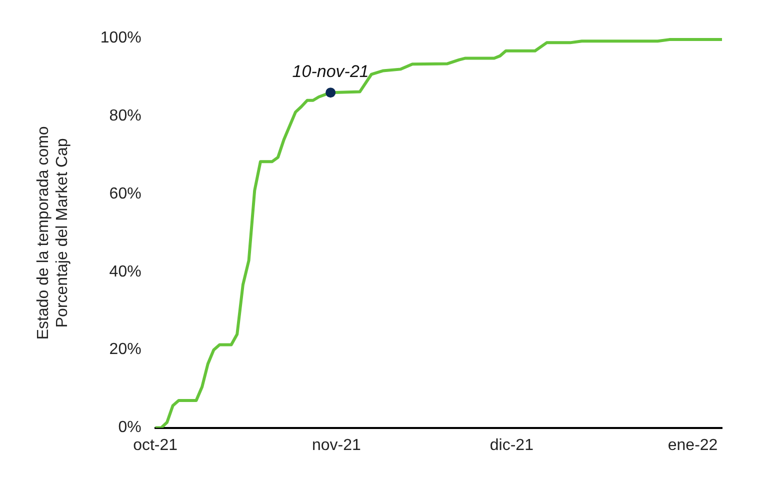 Image resolution: width=770 pixels, height=493 pixels. I want to click on y-tick-label: 80%, so click(125, 115).